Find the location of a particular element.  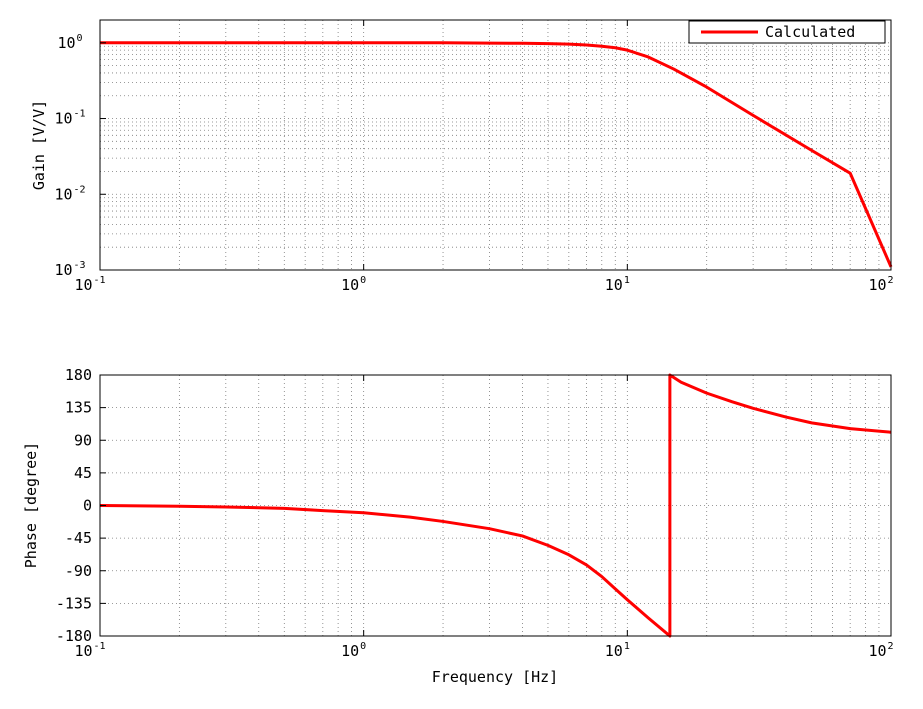

gain-xtick-label: 10¹ is located at coordinates (617, 284).